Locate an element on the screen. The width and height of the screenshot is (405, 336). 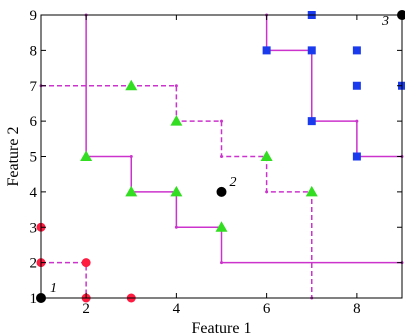
x-tick-label: 2 is located at coordinates (86, 309).